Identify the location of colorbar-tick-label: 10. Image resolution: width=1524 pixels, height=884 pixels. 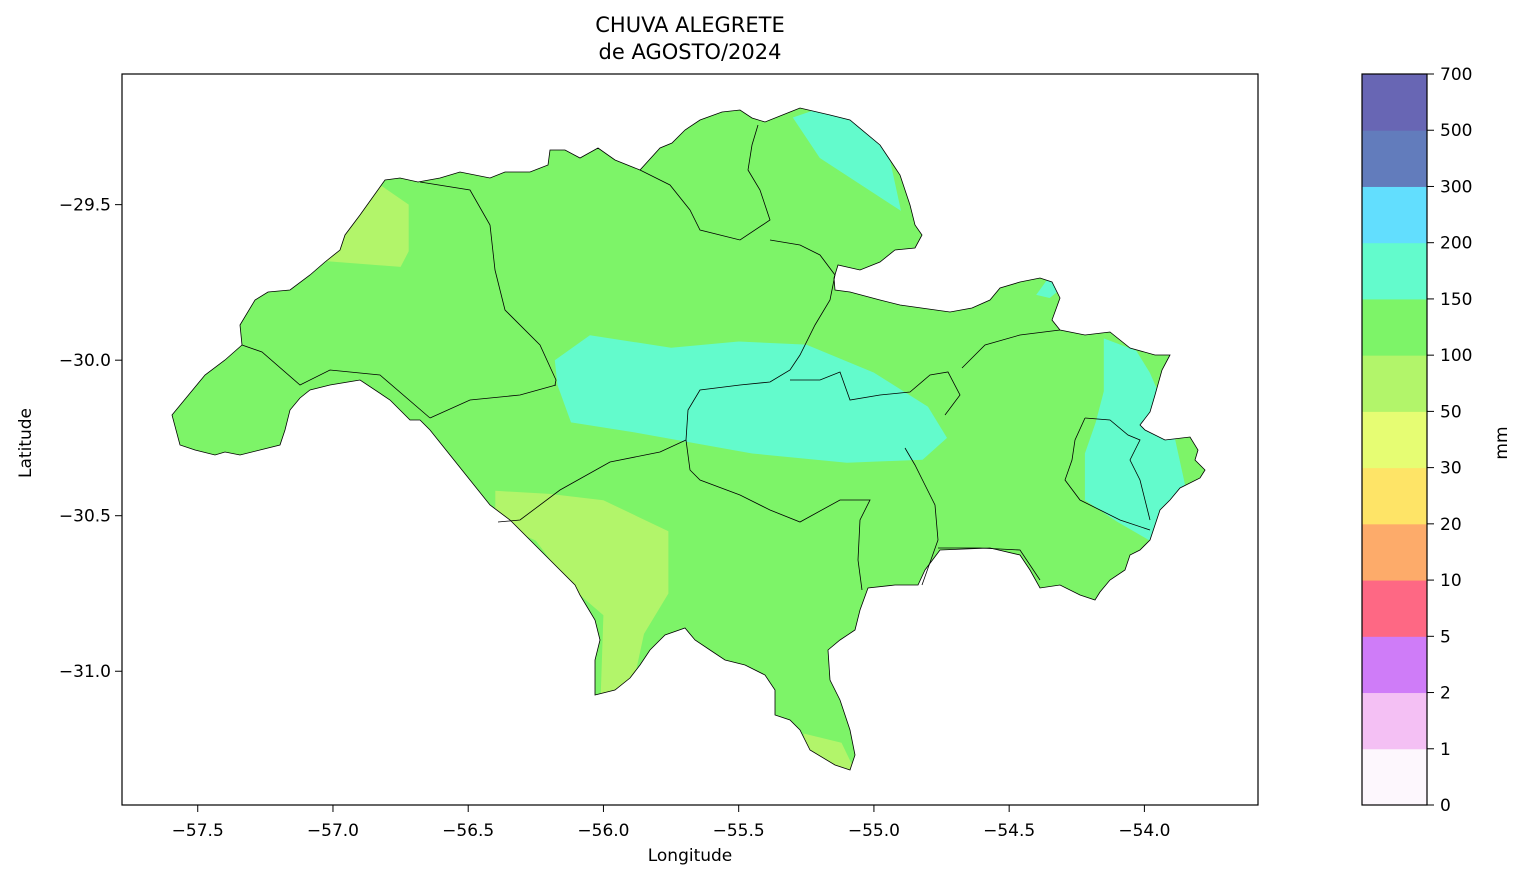
(1451, 581).